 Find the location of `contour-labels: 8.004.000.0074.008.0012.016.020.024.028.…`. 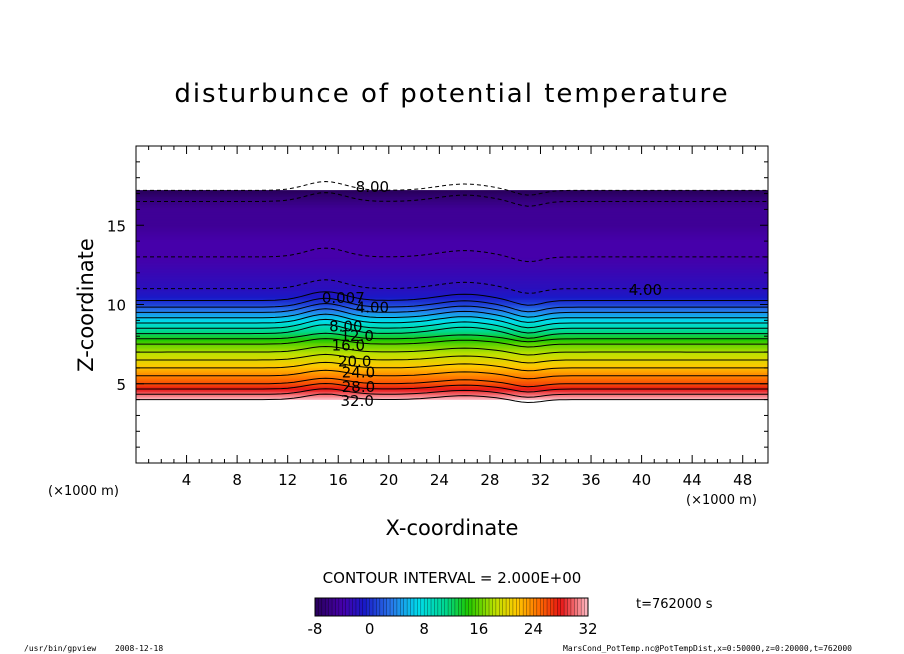

contour-labels: 8.004.000.0074.008.0012.016.020.024.028.… is located at coordinates (492, 294).